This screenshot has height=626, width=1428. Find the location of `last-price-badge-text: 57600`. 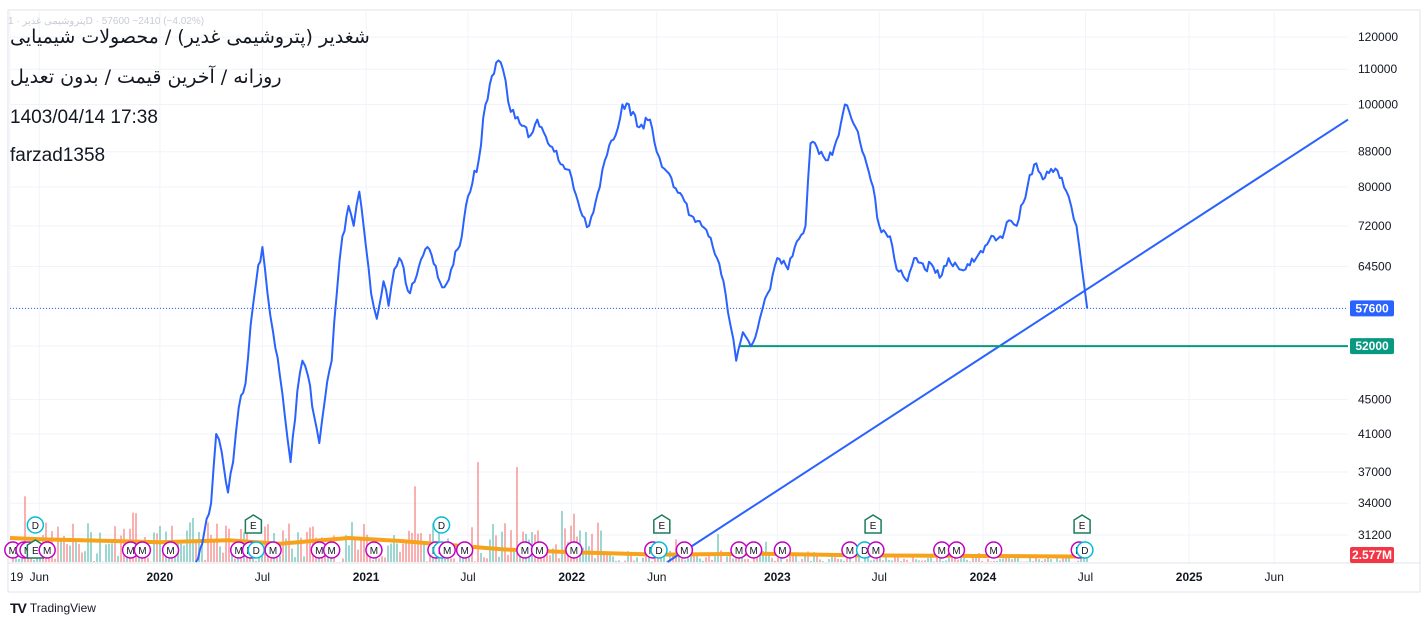

last-price-badge-text: 57600 is located at coordinates (1372, 308).